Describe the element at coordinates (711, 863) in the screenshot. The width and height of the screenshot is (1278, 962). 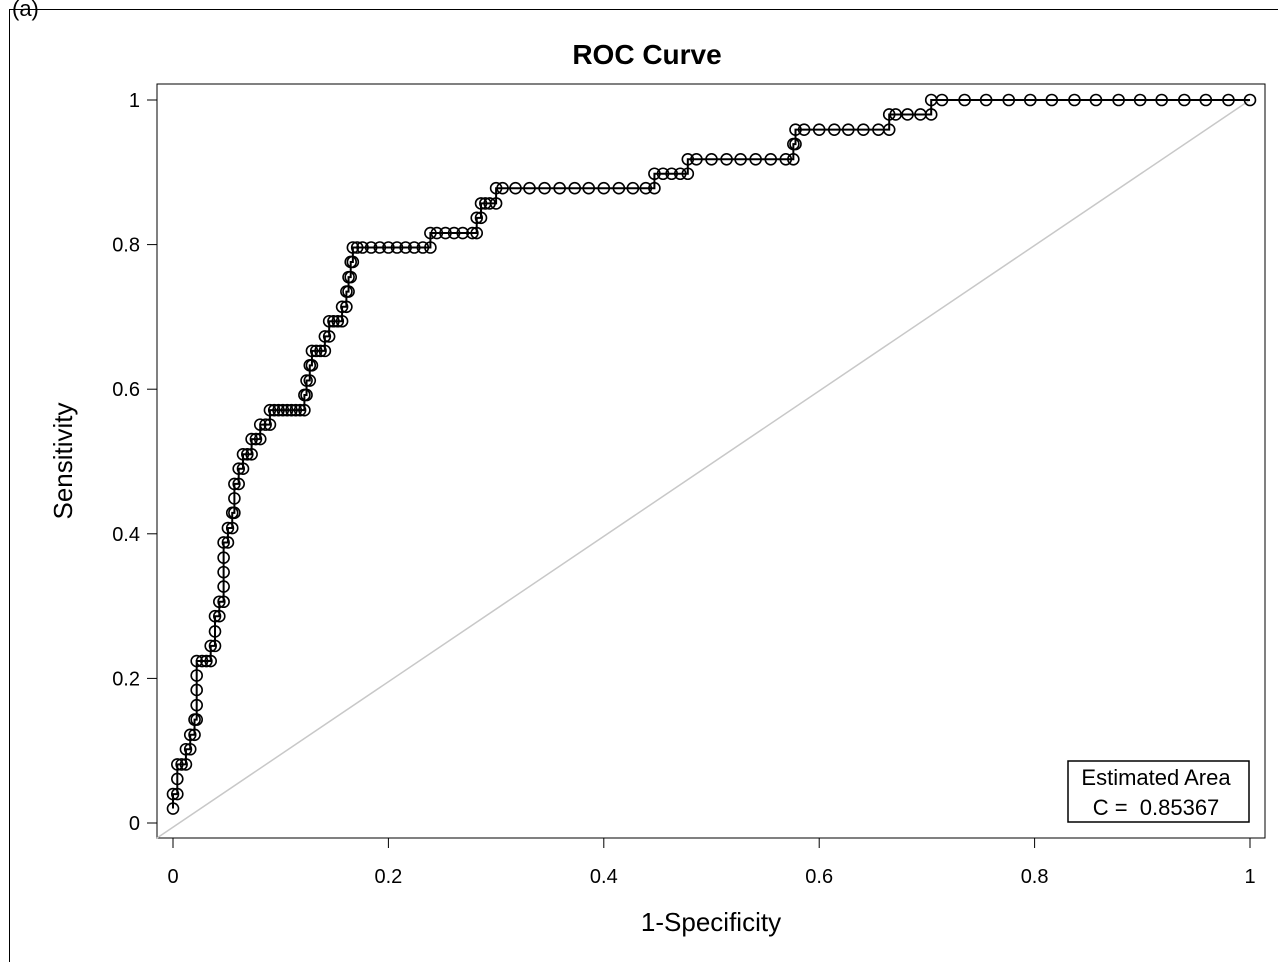
I see `x-axis-ticks: 0 0.2 0.4 0.6 0.8 1` at that location.